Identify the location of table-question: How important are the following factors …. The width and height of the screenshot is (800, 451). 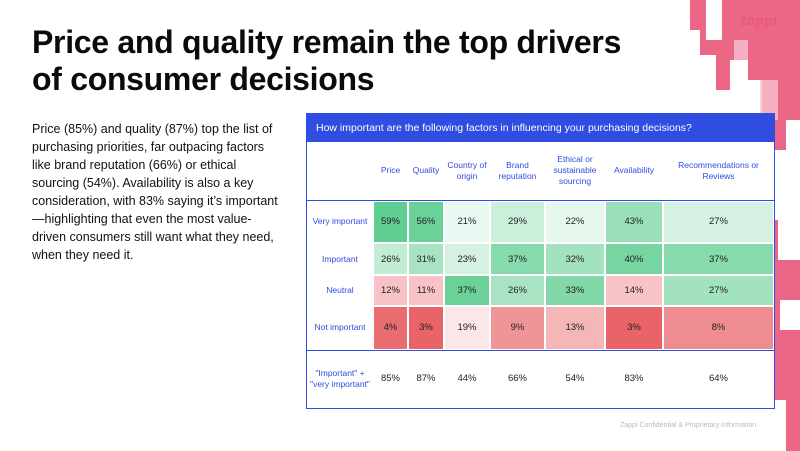
(540, 128).